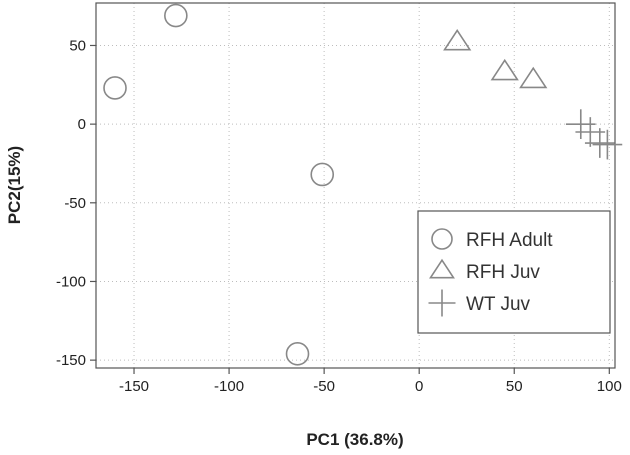 The width and height of the screenshot is (630, 455). Describe the element at coordinates (82, 124) in the screenshot. I see `y-tick-label: 0` at that location.